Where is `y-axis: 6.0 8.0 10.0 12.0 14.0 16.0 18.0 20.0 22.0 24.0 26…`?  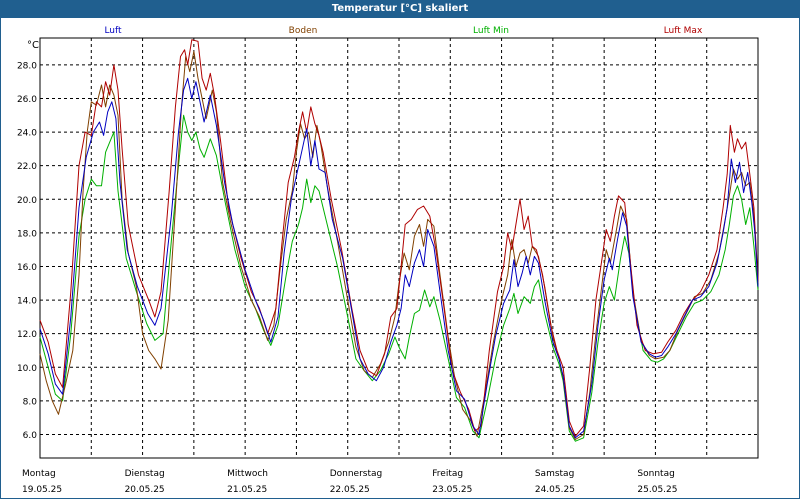 y-axis: 6.0 8.0 10.0 12.0 14.0 16.0 18.0 20.0 22.0 24.0 26… is located at coordinates (28, 240).